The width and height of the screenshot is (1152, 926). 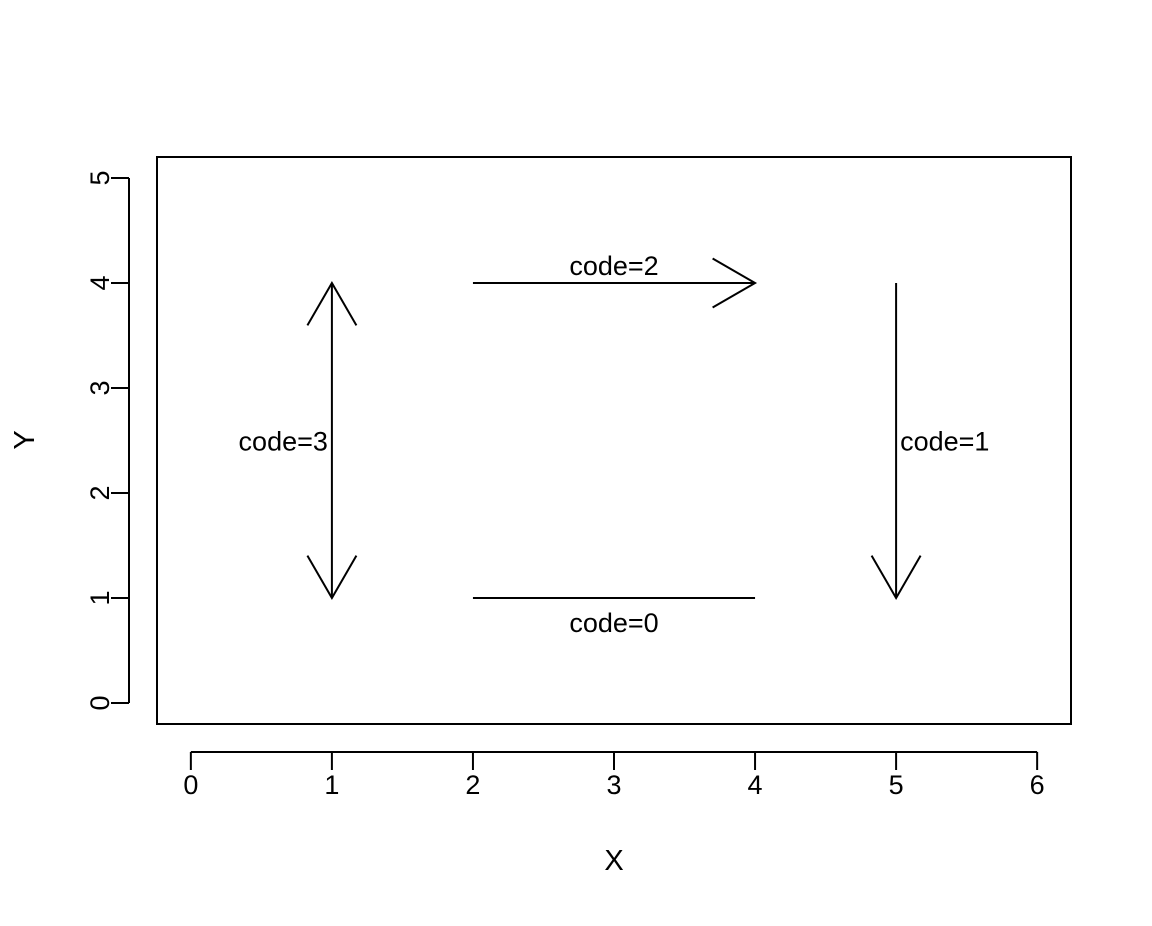 What do you see at coordinates (613, 266) in the screenshot?
I see `arrow-label-code-2: code=2` at bounding box center [613, 266].